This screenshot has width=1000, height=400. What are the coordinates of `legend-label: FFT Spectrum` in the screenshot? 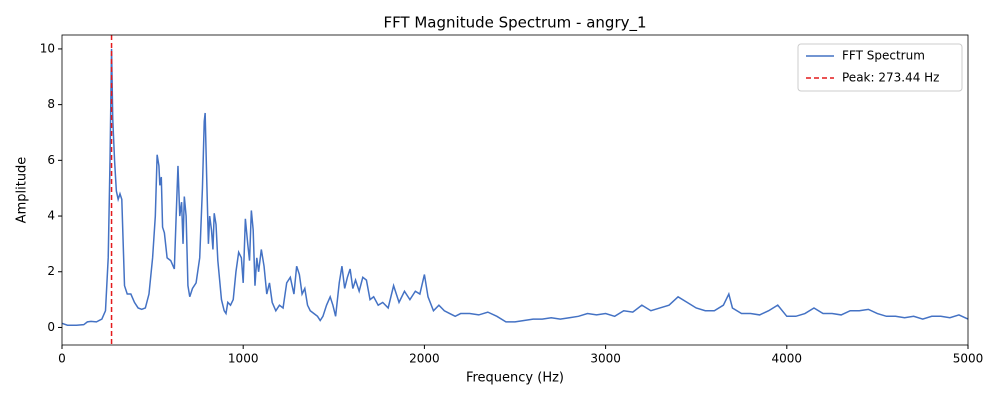 It's located at (883, 56).